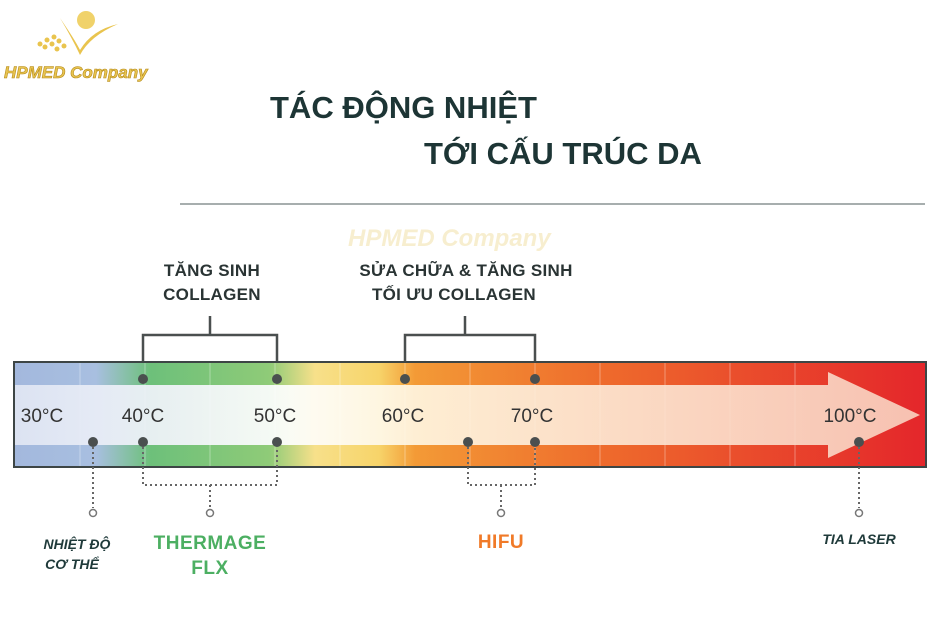 The height and width of the screenshot is (624, 935). What do you see at coordinates (210, 543) in the screenshot?
I see `thermage-label-line-1: THERMAGE` at bounding box center [210, 543].